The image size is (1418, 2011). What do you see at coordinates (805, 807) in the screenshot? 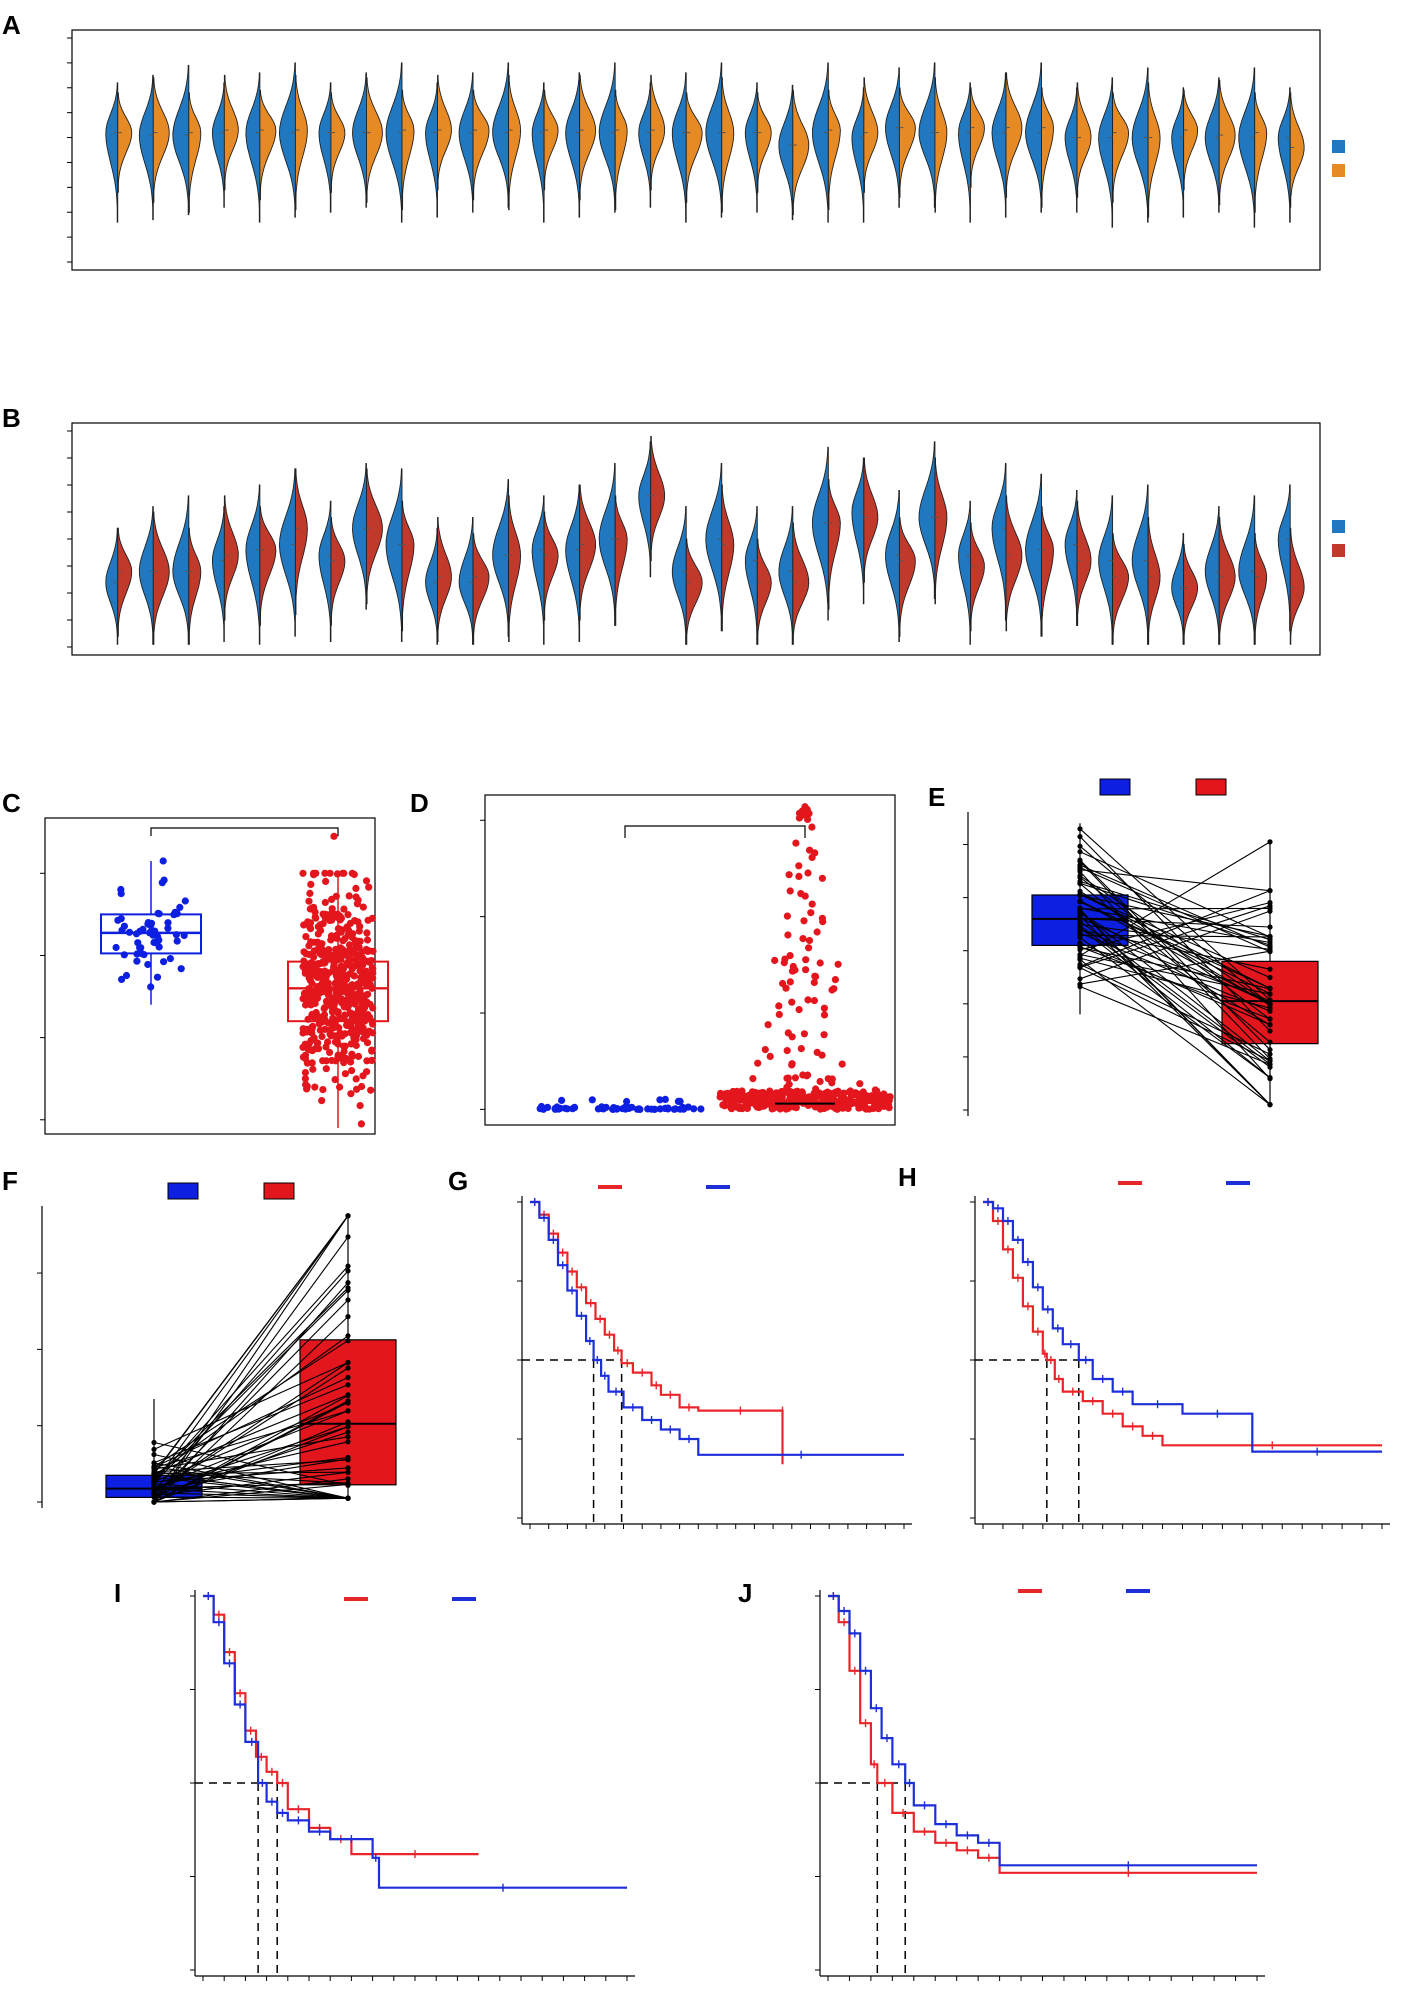
I see `max-point` at bounding box center [805, 807].